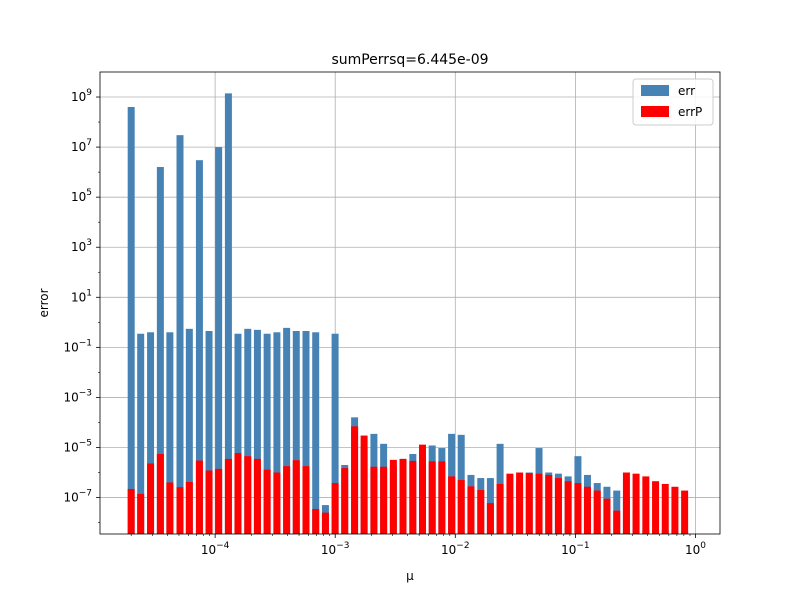 Image resolution: width=800 pixels, height=600 pixels. Describe the element at coordinates (77, 446) in the screenshot. I see `y-tick-label: 10⁻⁵` at that location.